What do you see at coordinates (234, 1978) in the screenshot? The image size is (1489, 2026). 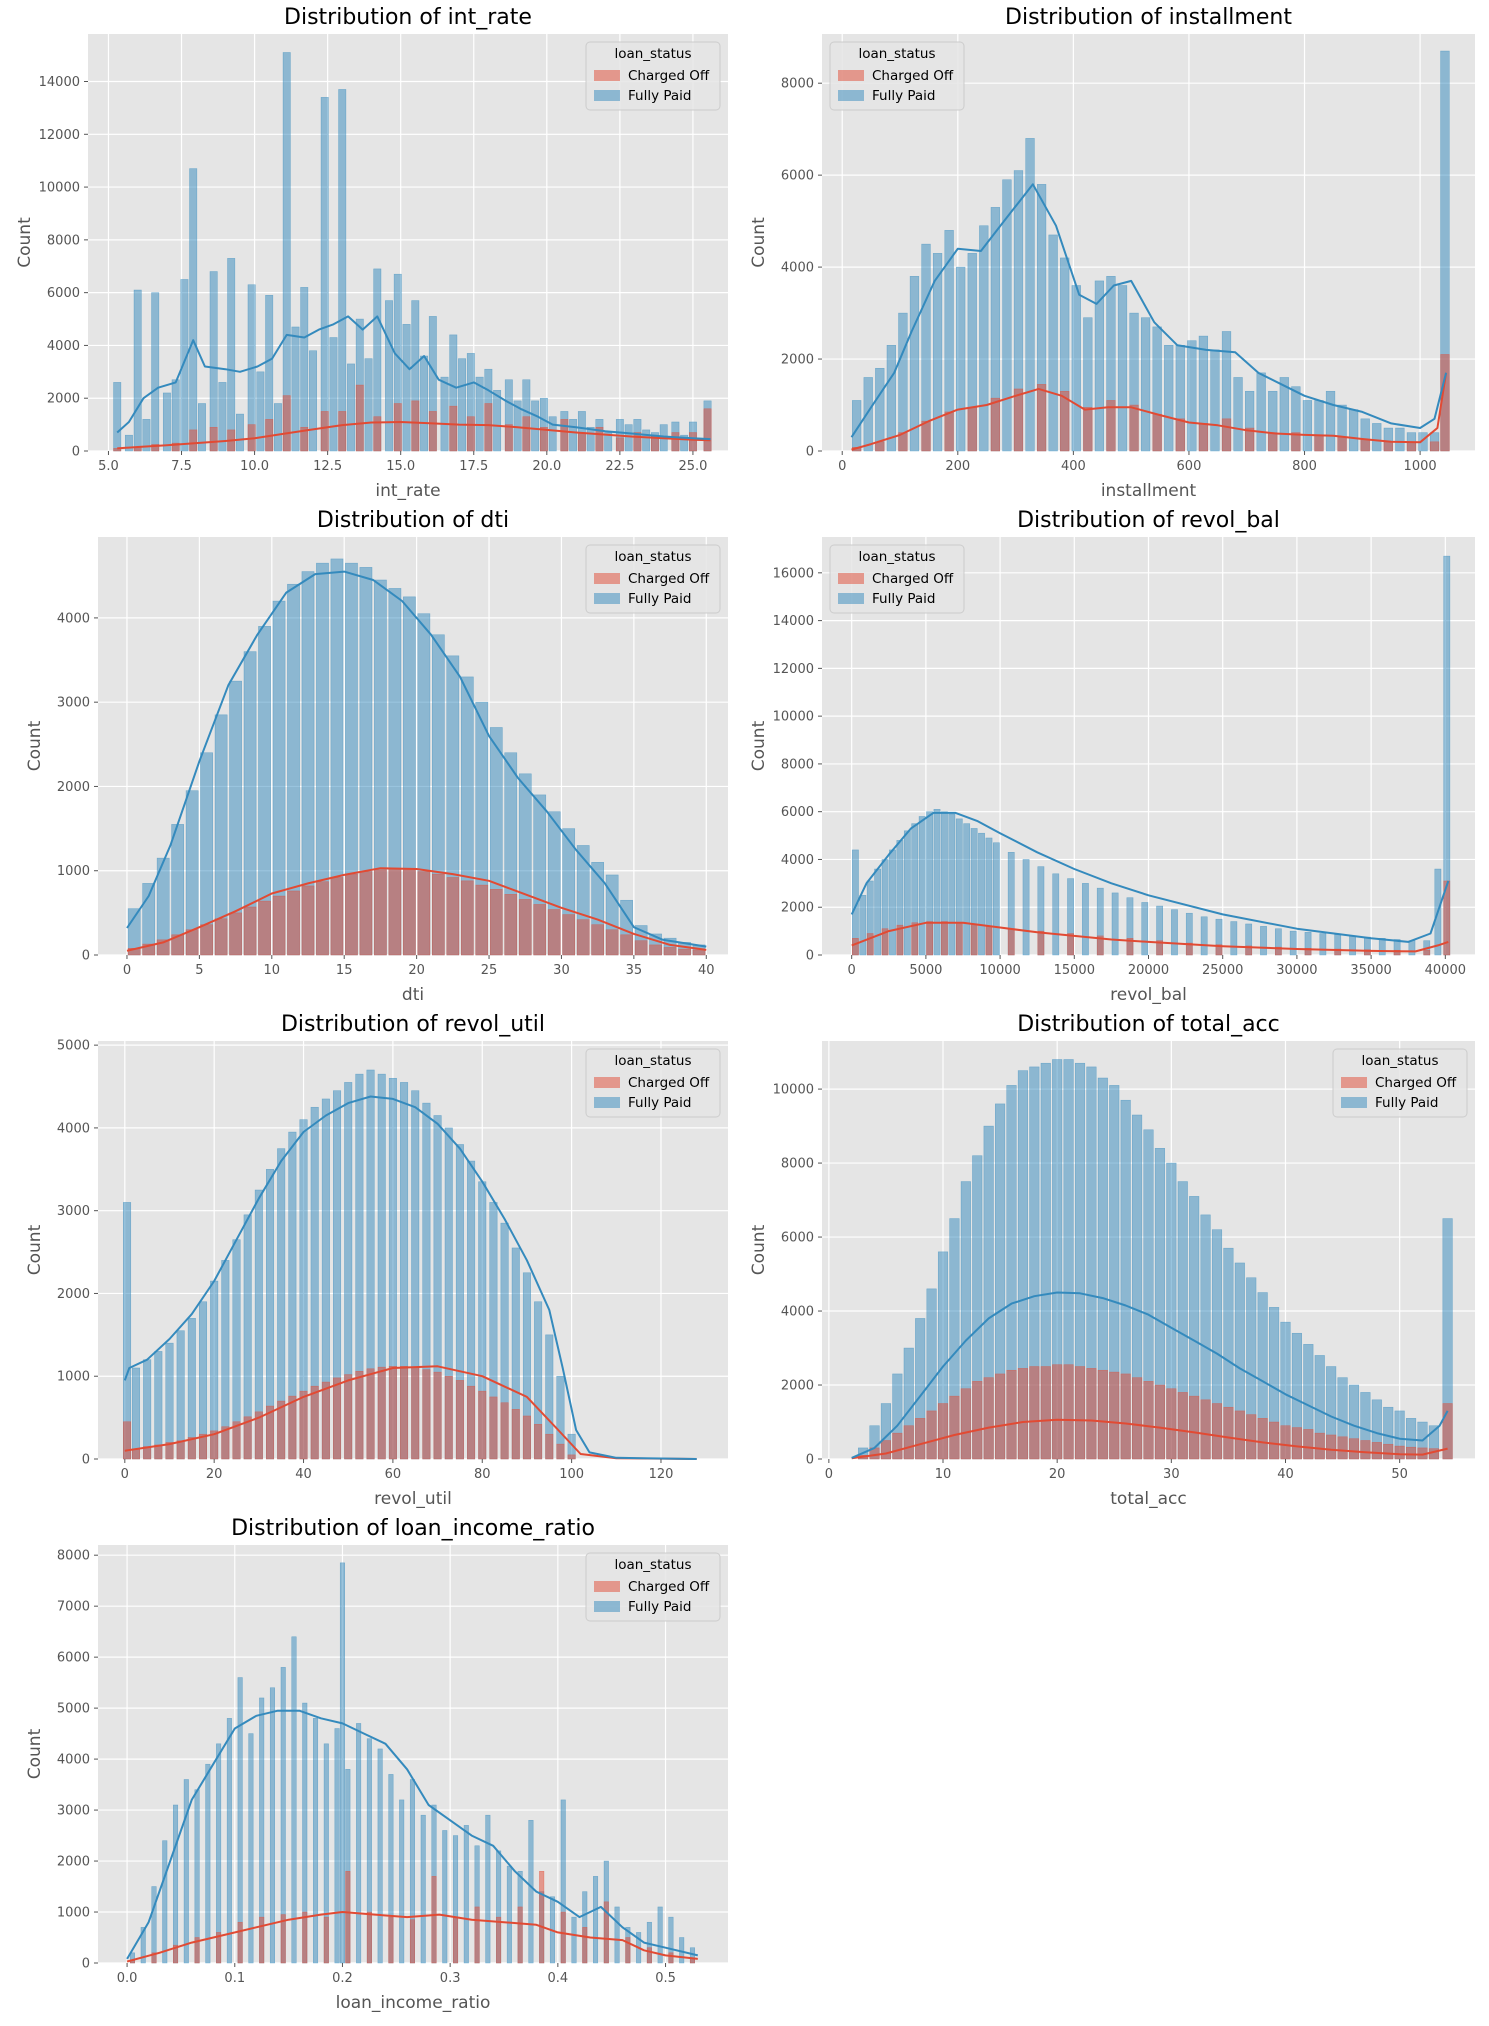 I see `x-tick-label: 0.1` at bounding box center [234, 1978].